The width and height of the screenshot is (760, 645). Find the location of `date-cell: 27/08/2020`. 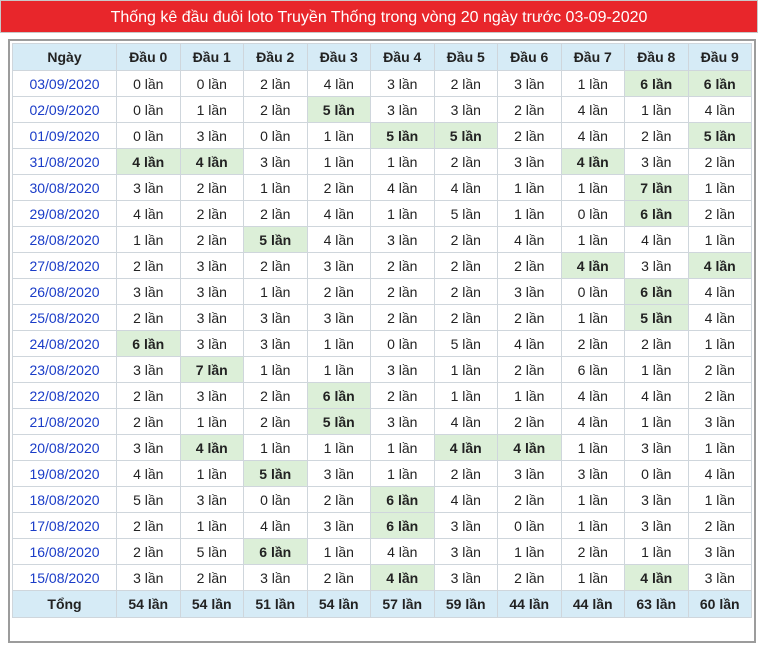

date-cell: 27/08/2020 is located at coordinates (64, 265).